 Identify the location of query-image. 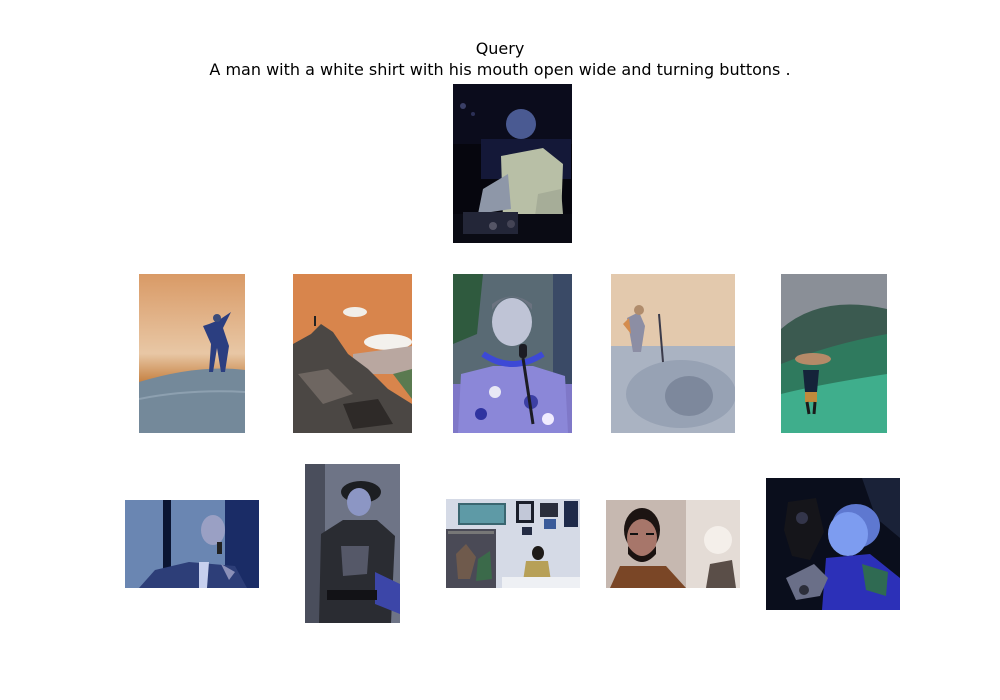
(512, 163).